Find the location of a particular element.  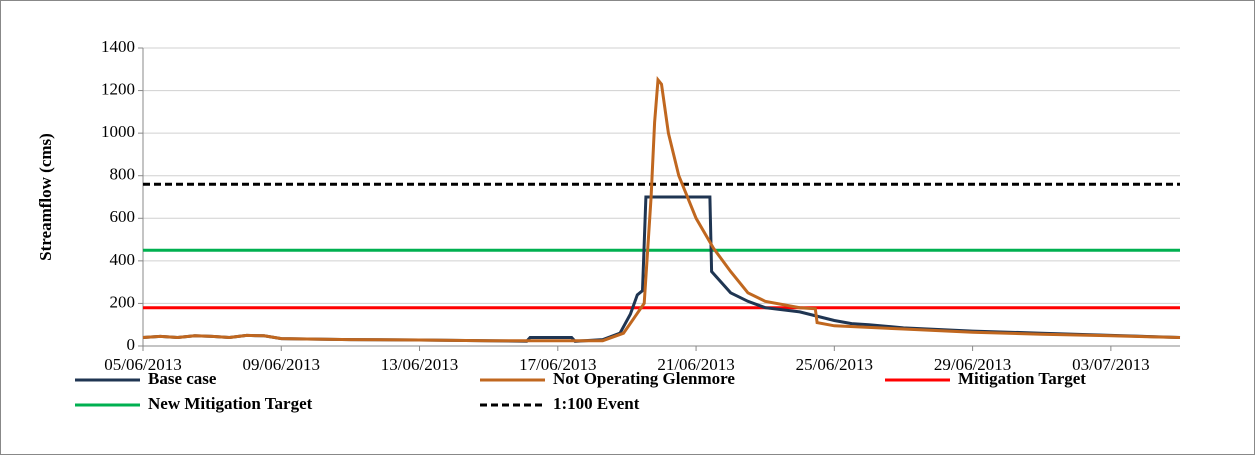

legend-label: New Mitigation Target is located at coordinates (230, 403).